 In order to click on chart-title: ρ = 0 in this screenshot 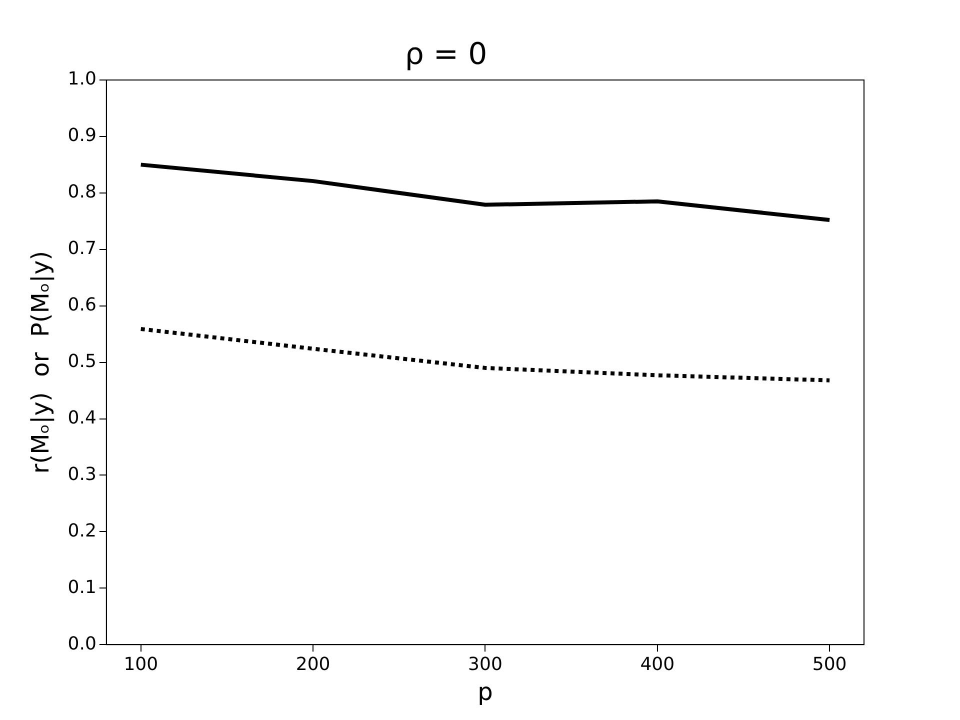, I will do `click(446, 54)`.